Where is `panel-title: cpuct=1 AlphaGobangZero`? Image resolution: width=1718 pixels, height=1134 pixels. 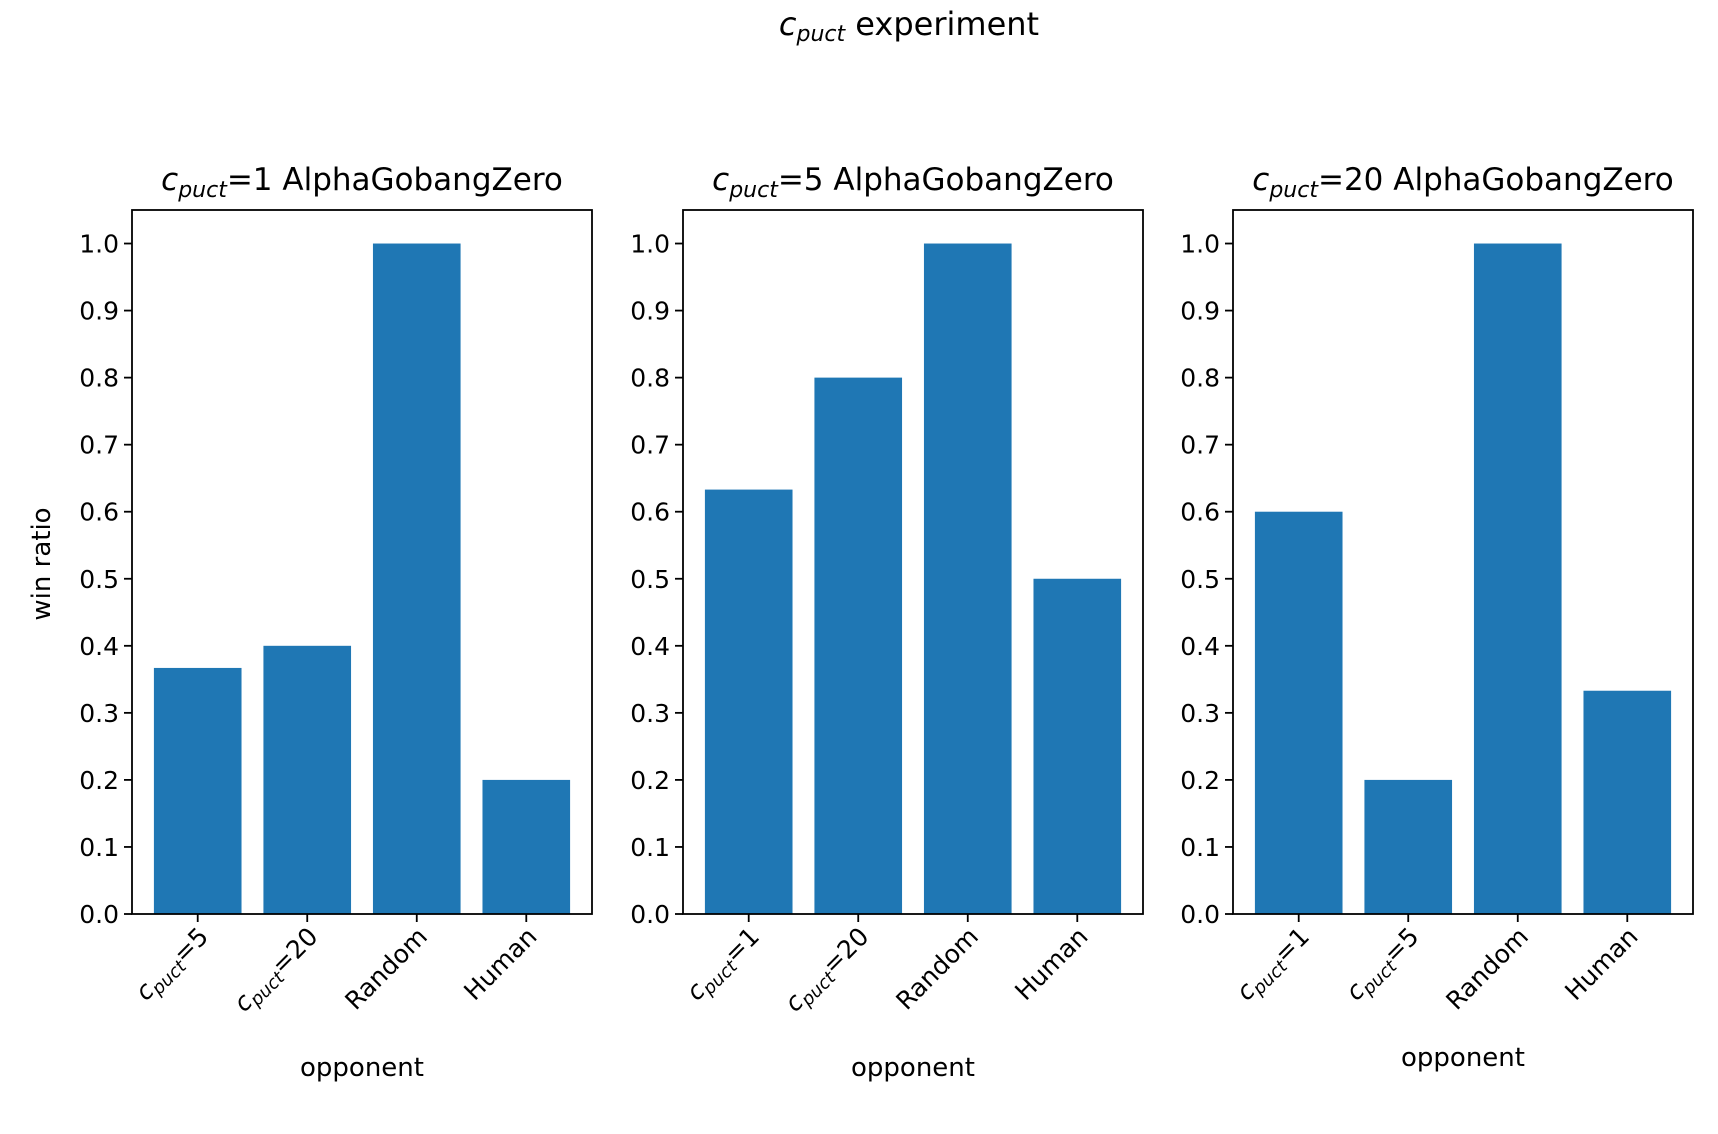
panel-title: cpuct=1 AlphaGobangZero is located at coordinates (362, 182).